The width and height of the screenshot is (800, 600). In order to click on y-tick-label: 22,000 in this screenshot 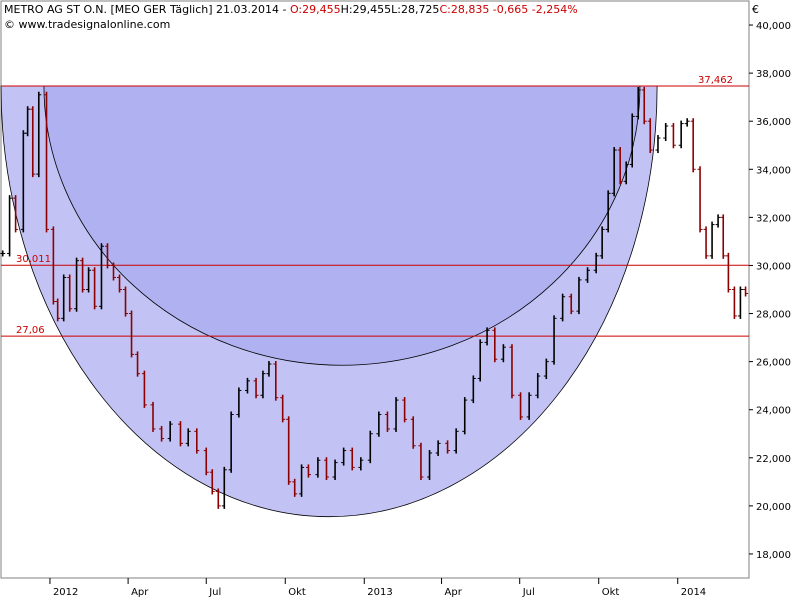, I will do `click(773, 459)`.